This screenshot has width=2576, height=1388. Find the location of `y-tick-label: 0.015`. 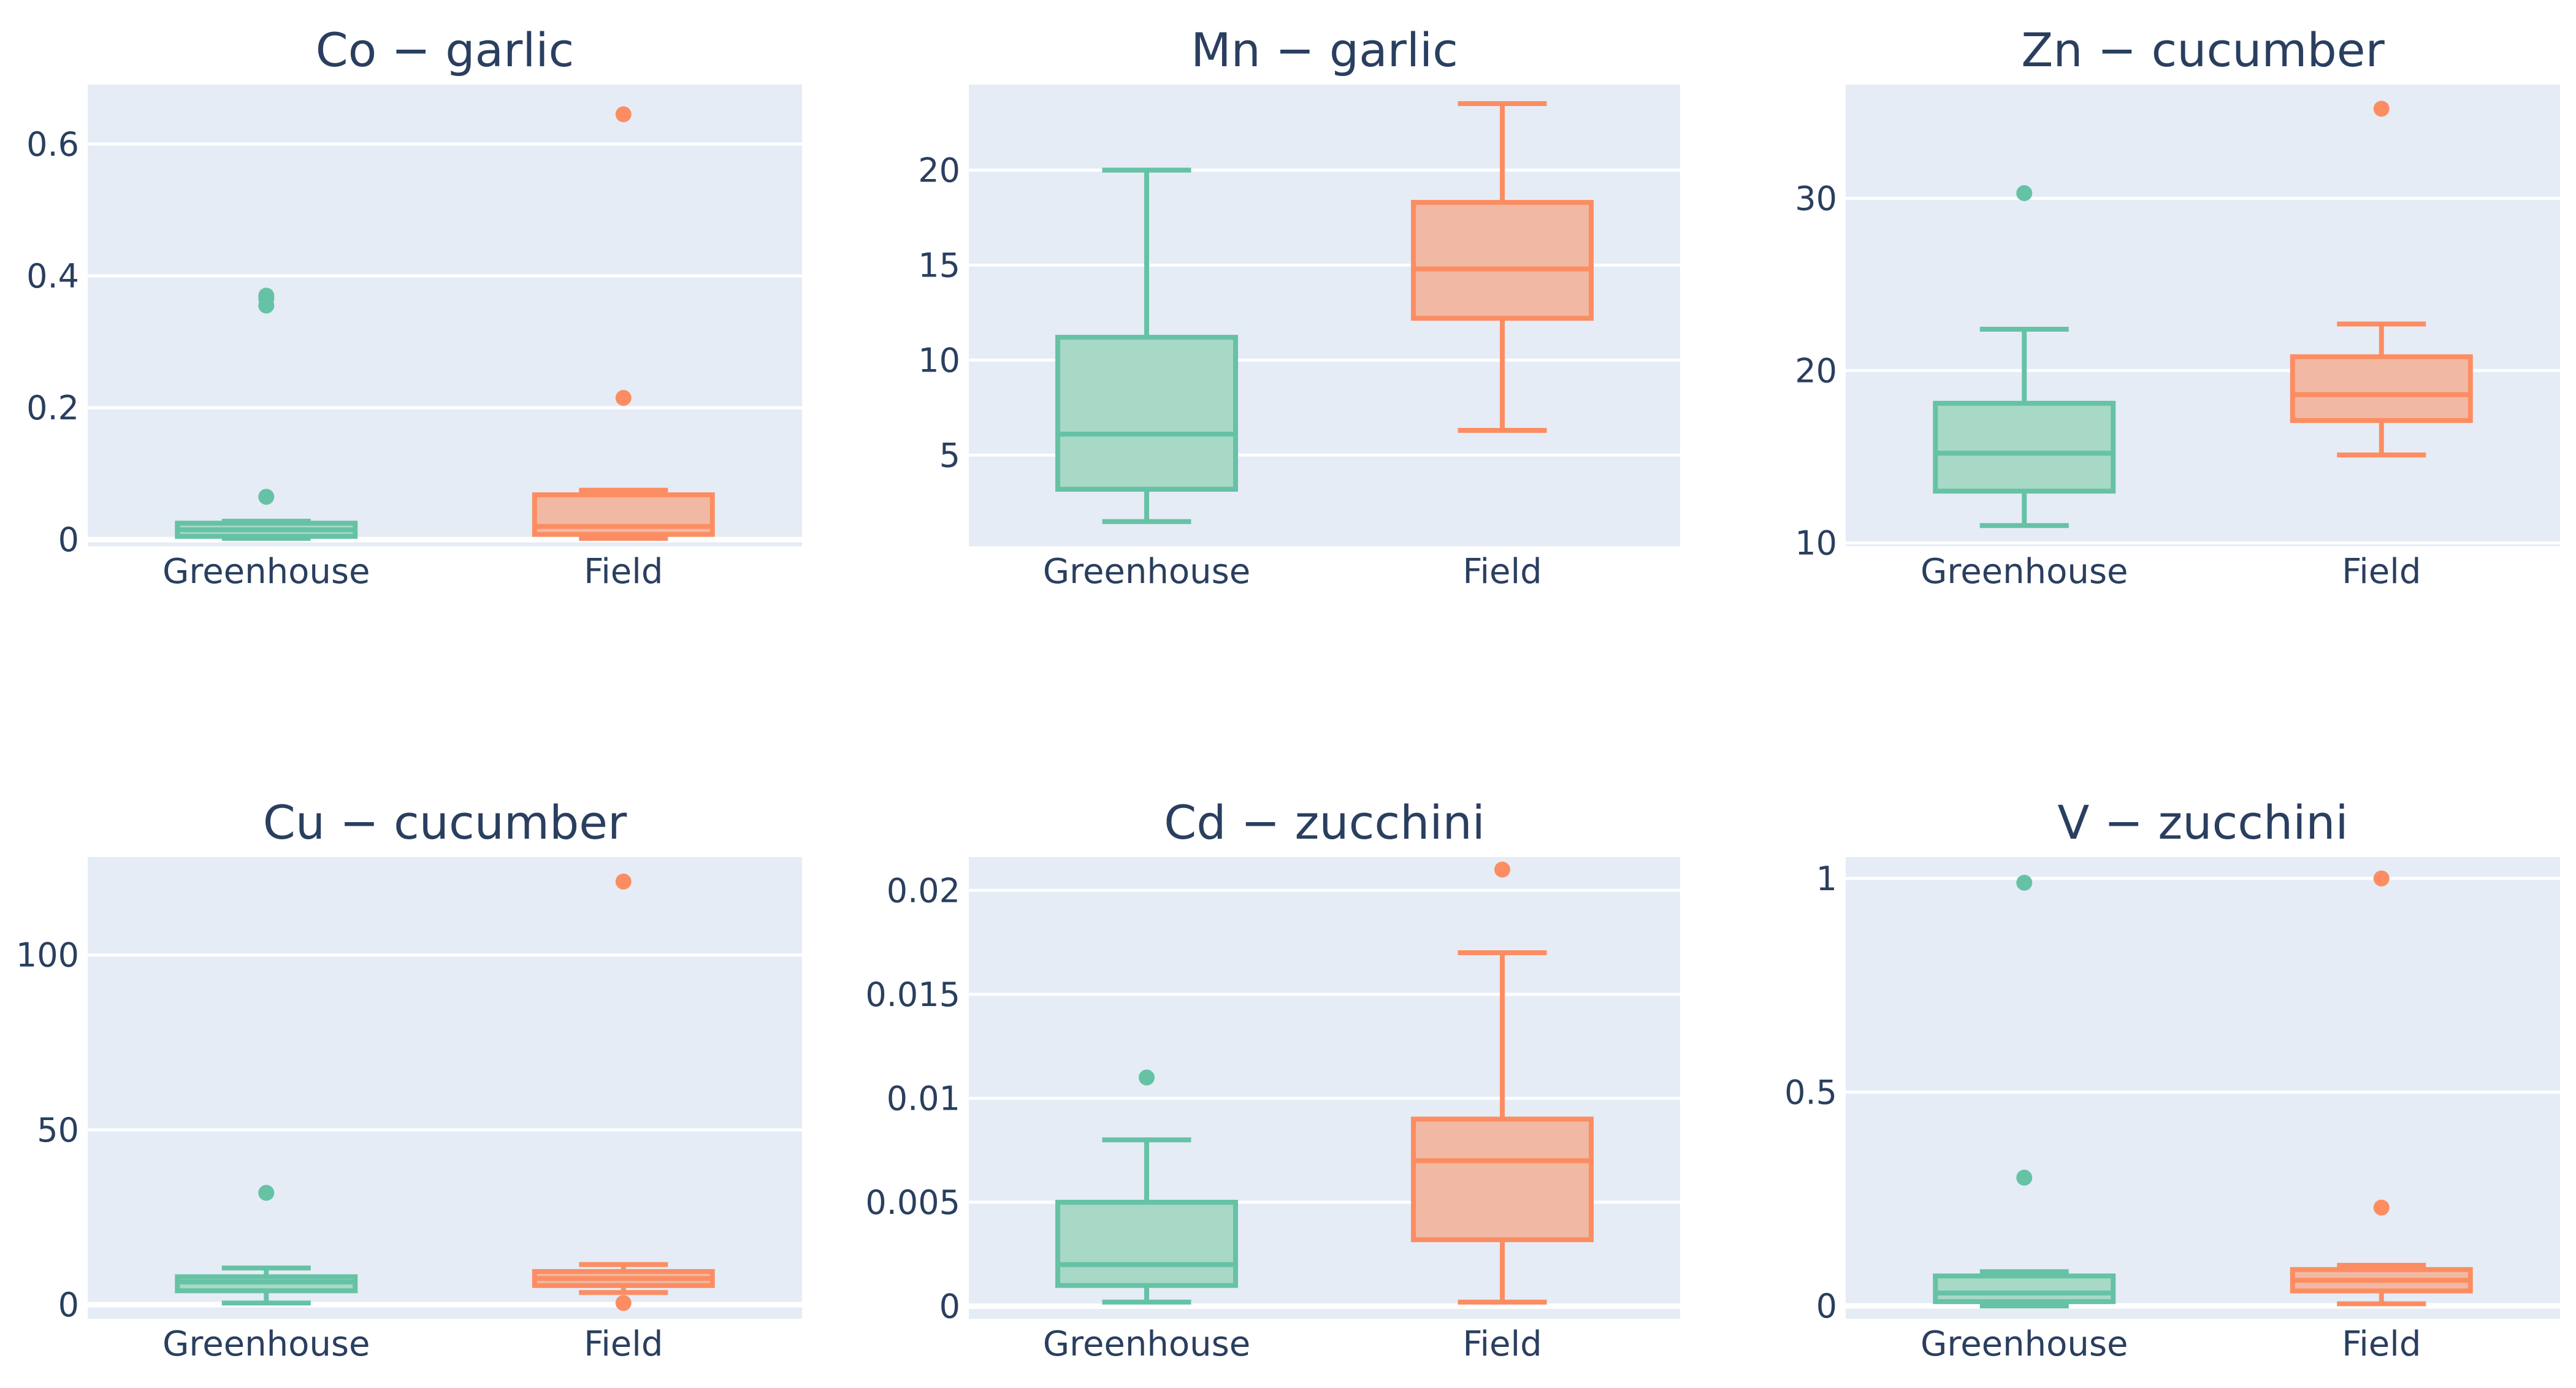

y-tick-label: 0.015 is located at coordinates (912, 994).